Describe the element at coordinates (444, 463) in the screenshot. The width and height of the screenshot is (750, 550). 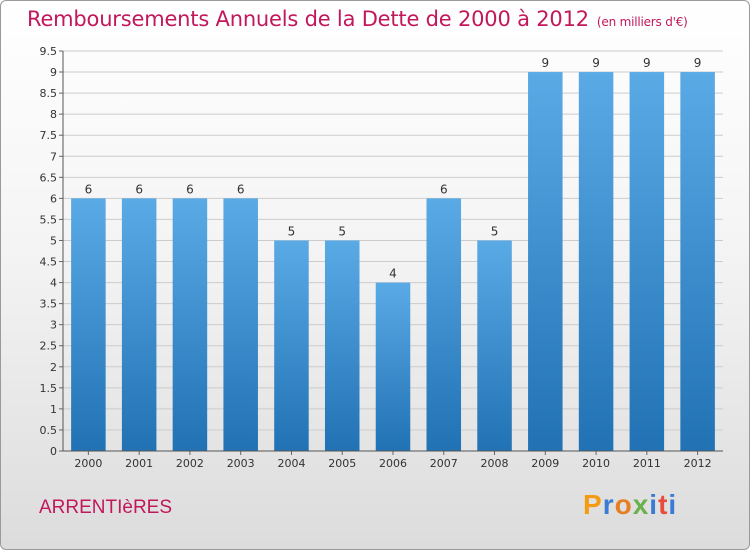
I see `x-tick-label-2007: 2007` at that location.